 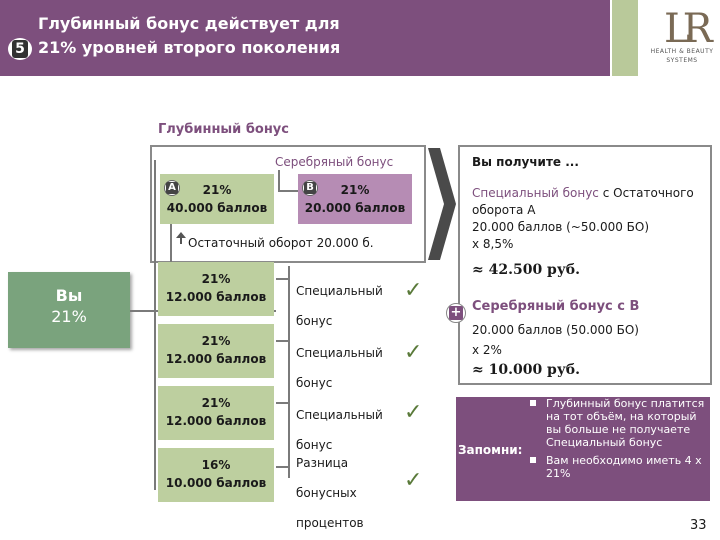 I want to click on connector-a-b-horizontal, so click(x=288, y=191).